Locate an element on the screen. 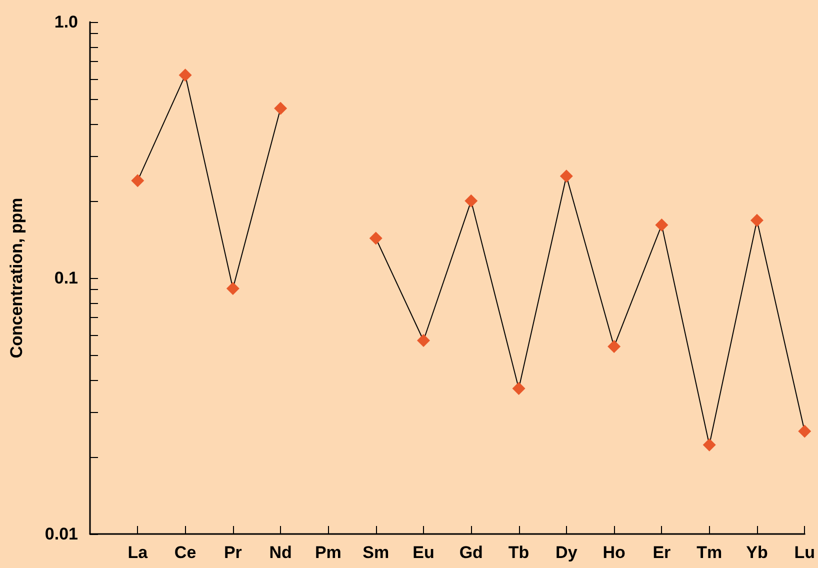 Image resolution: width=818 pixels, height=568 pixels. x-tick-label: Dy is located at coordinates (567, 552).